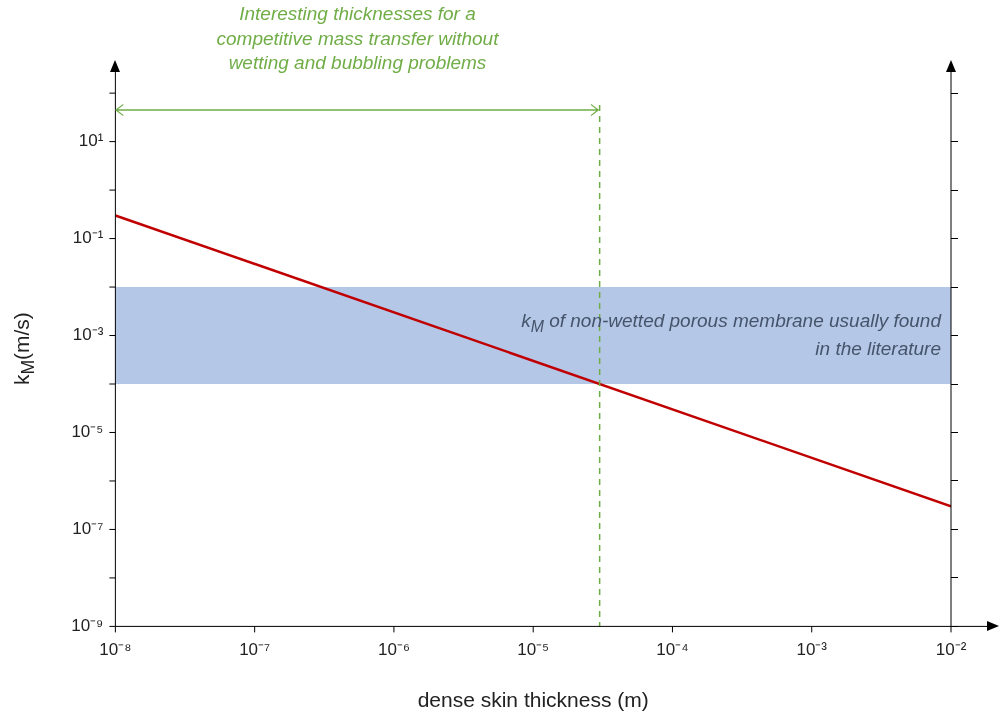 The height and width of the screenshot is (728, 1005). What do you see at coordinates (88, 238) in the screenshot?
I see `y-tick-label: 10⁻¹` at bounding box center [88, 238].